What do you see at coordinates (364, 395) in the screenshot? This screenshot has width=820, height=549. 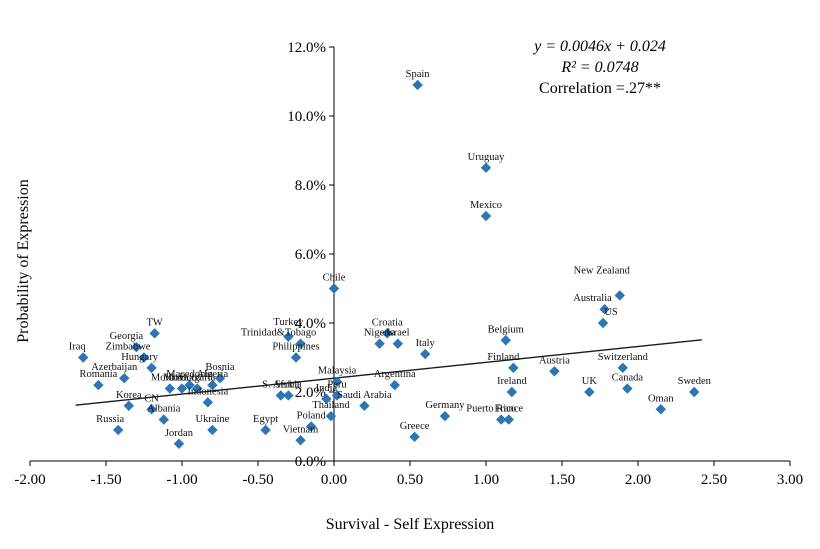 I see `point-label: Saudi Arabia` at bounding box center [364, 395].